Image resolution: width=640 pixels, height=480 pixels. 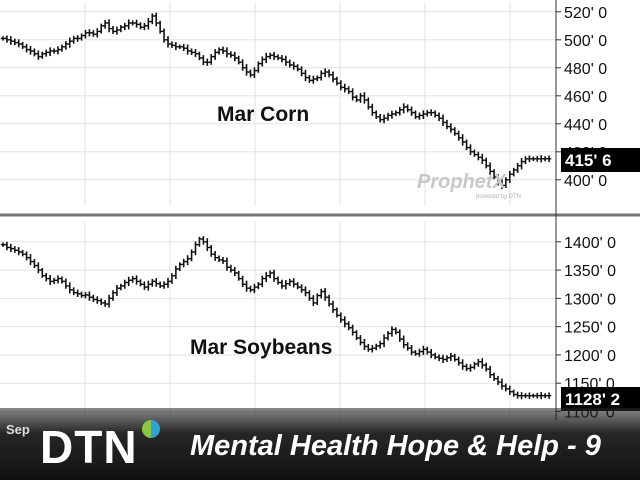 What do you see at coordinates (590, 356) in the screenshot?
I see `soybean-y-tick-label: 1200' 0` at bounding box center [590, 356].